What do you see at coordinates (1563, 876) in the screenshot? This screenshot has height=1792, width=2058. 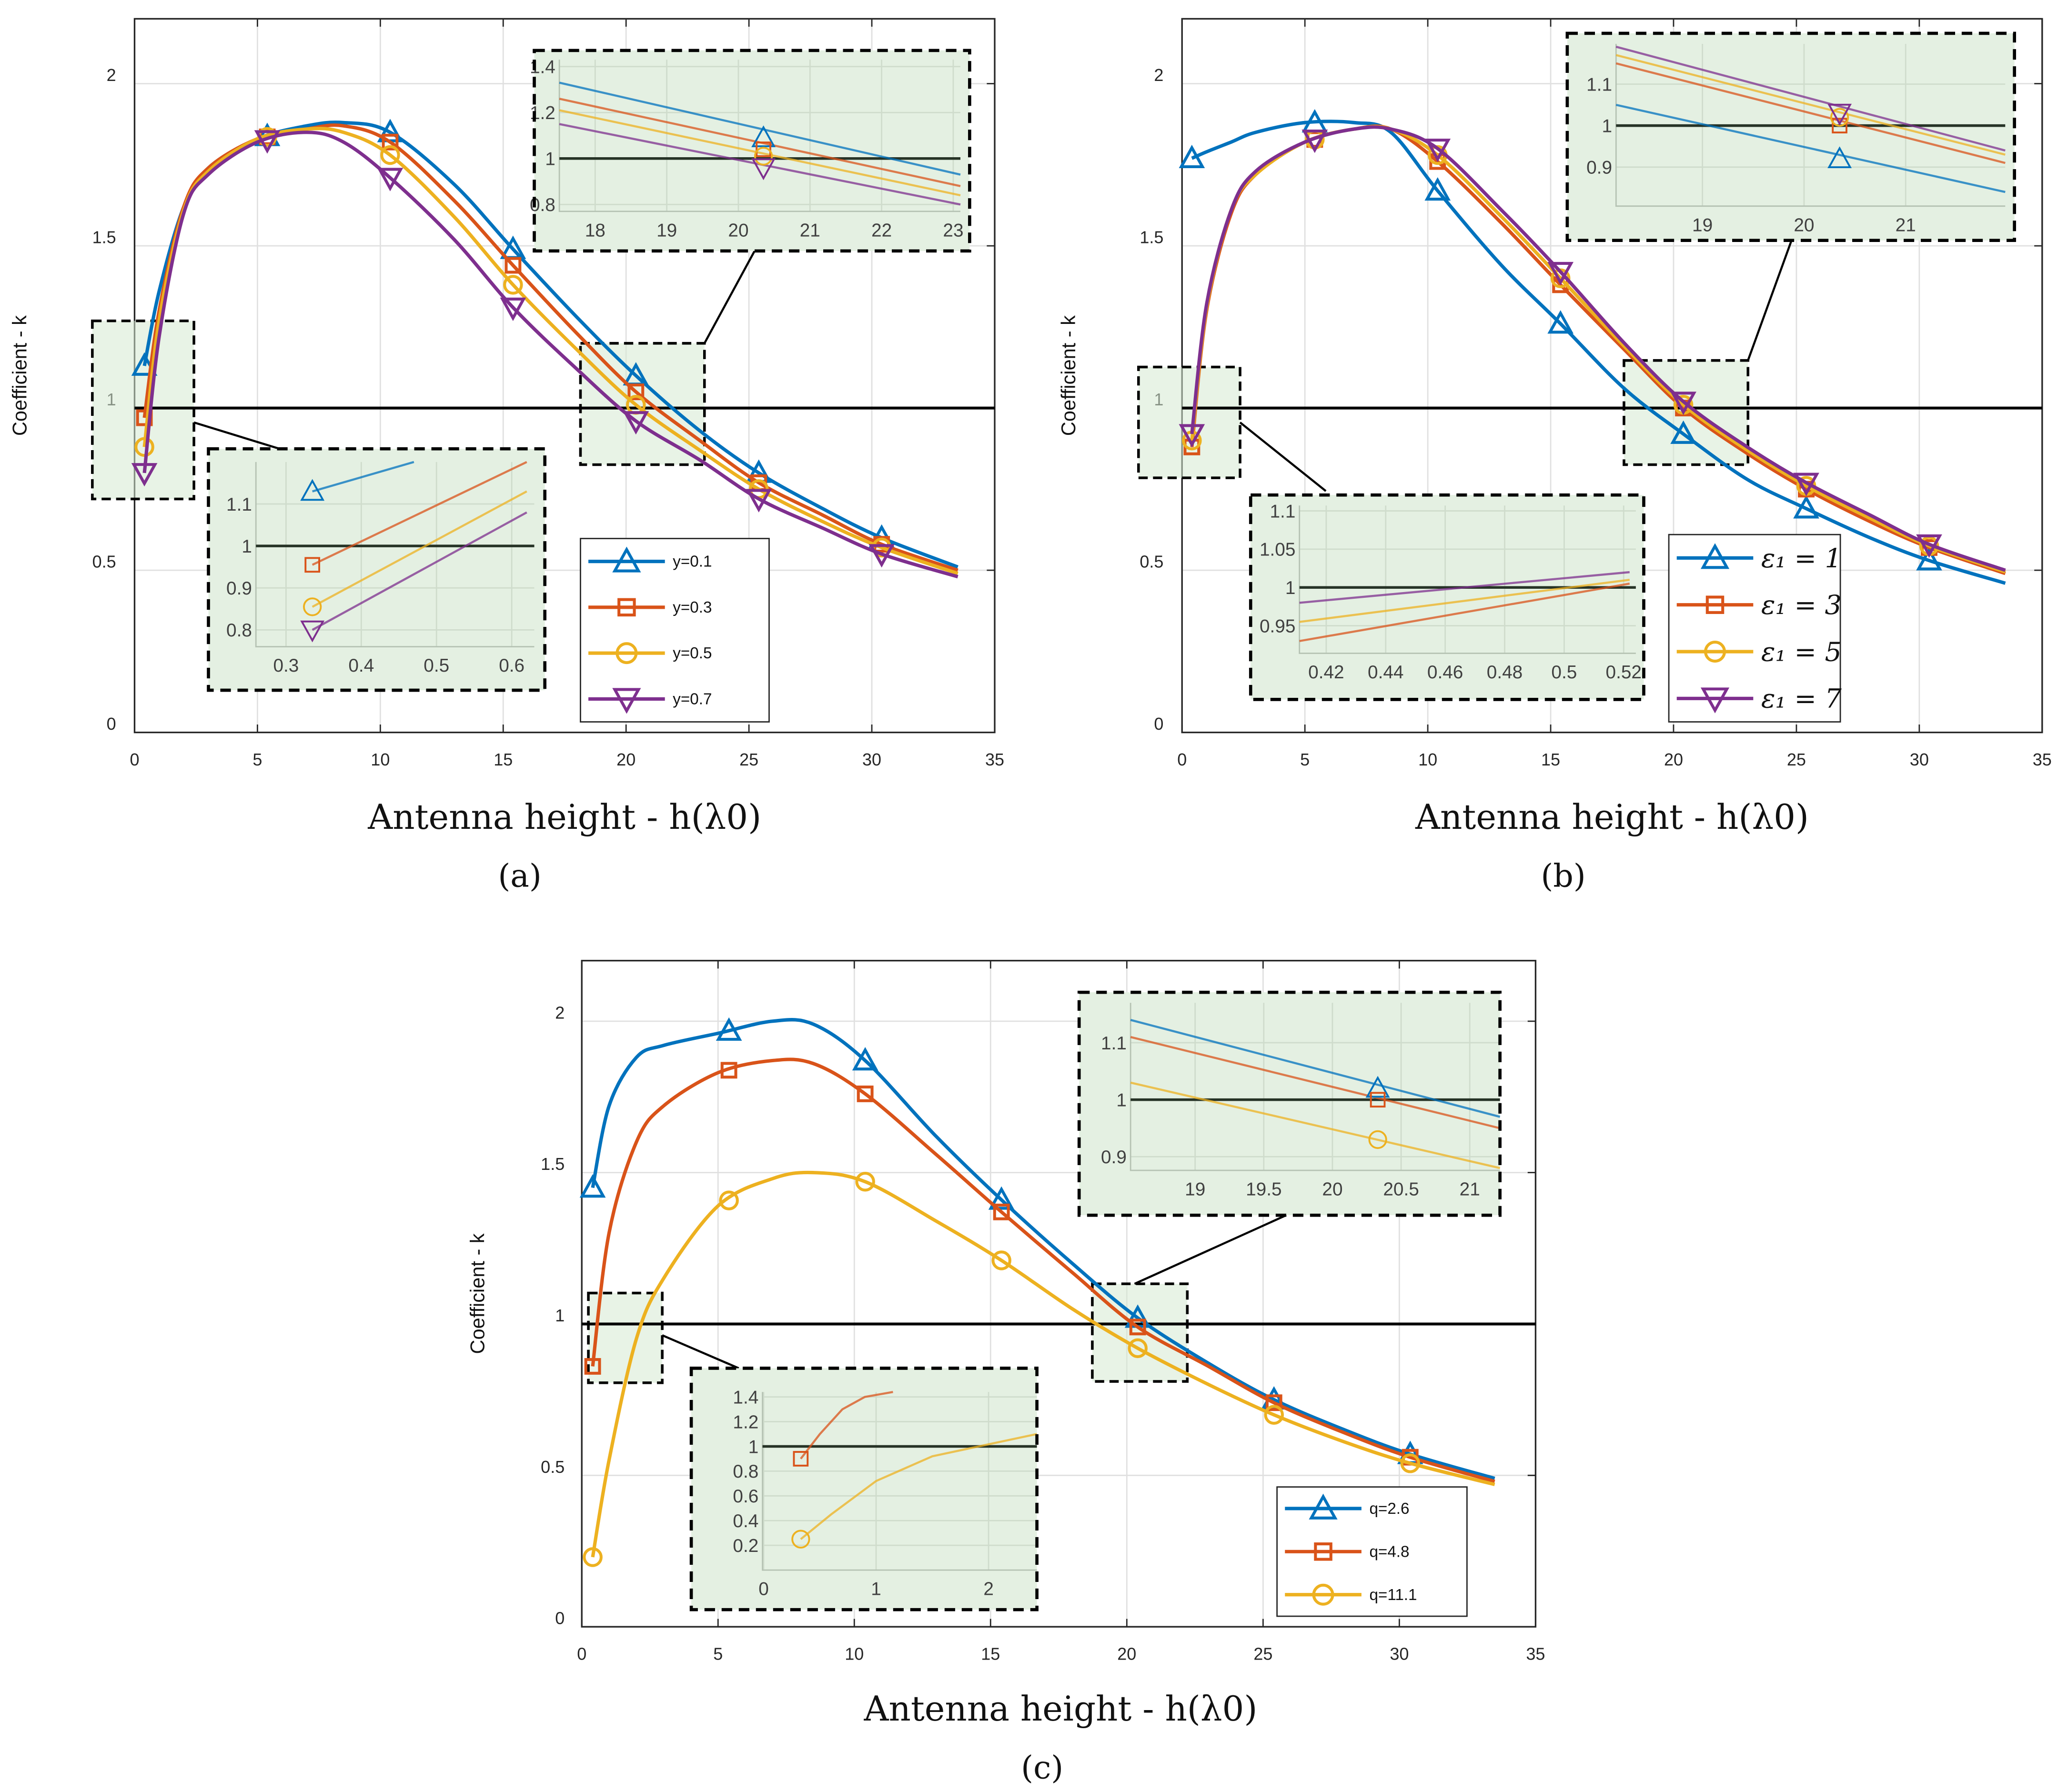 I see `panel-label: (b)` at bounding box center [1563, 876].